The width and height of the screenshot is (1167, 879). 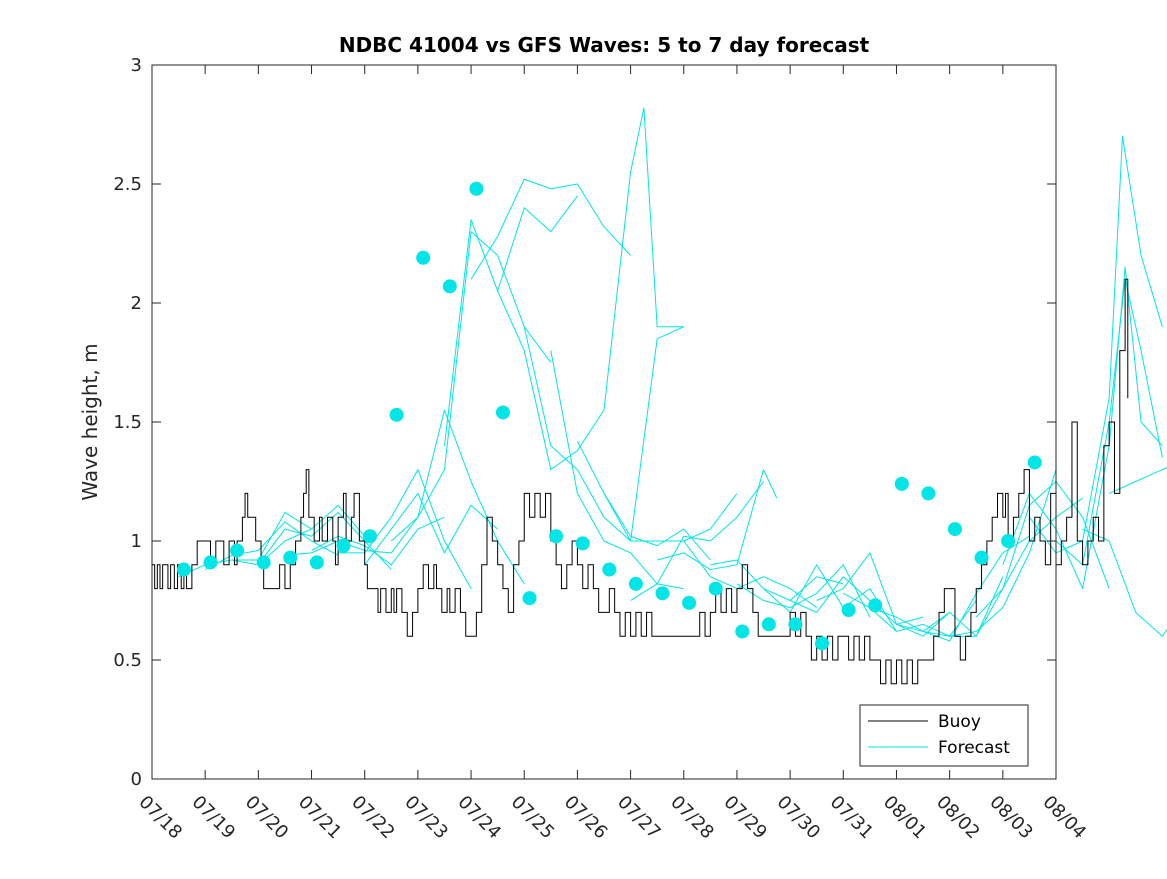 I want to click on legend: Buoy Forecast, so click(x=944, y=735).